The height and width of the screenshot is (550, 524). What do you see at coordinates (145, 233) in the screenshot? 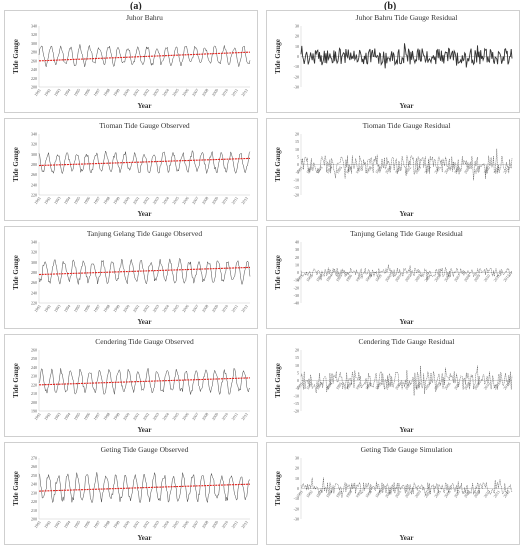
I see `chart-title: Tanjung Gelang Tide Gauge Observed` at bounding box center [145, 233].